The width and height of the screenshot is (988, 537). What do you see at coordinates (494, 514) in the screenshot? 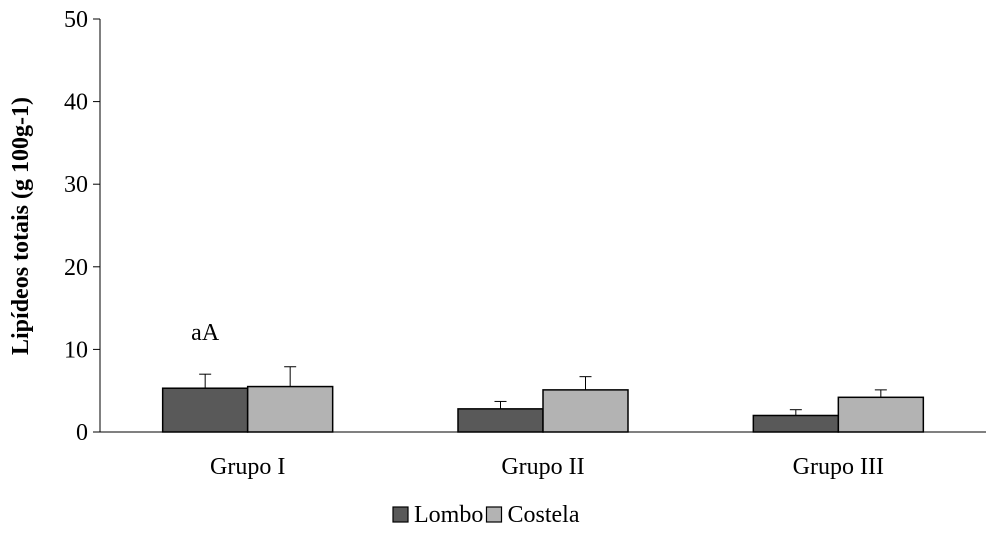
I see `legend-swatch-costela` at bounding box center [494, 514].